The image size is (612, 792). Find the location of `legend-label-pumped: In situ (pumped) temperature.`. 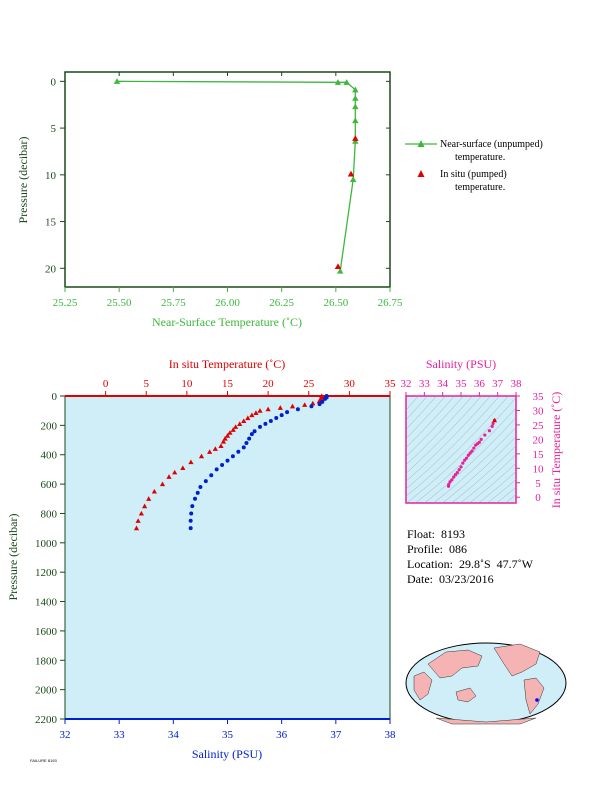

legend-label-pumped: In situ (pumped) temperature. is located at coordinates (473, 181).